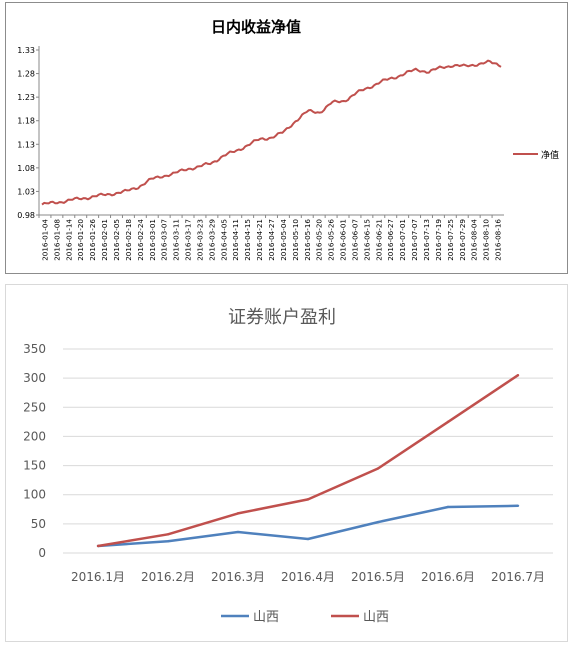 The image size is (573, 646). I want to click on x-tick-label: 2016-05-26, so click(331, 240).